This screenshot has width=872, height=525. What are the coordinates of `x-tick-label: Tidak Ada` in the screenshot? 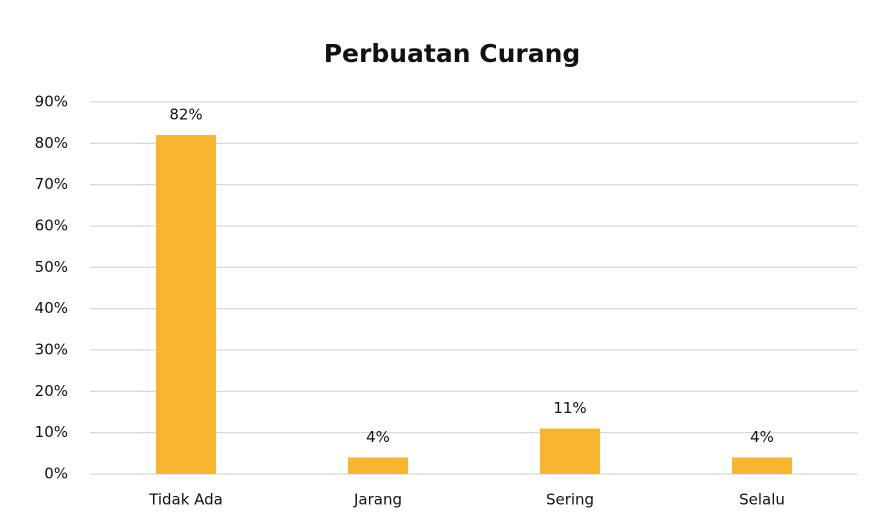 It's located at (185, 500).